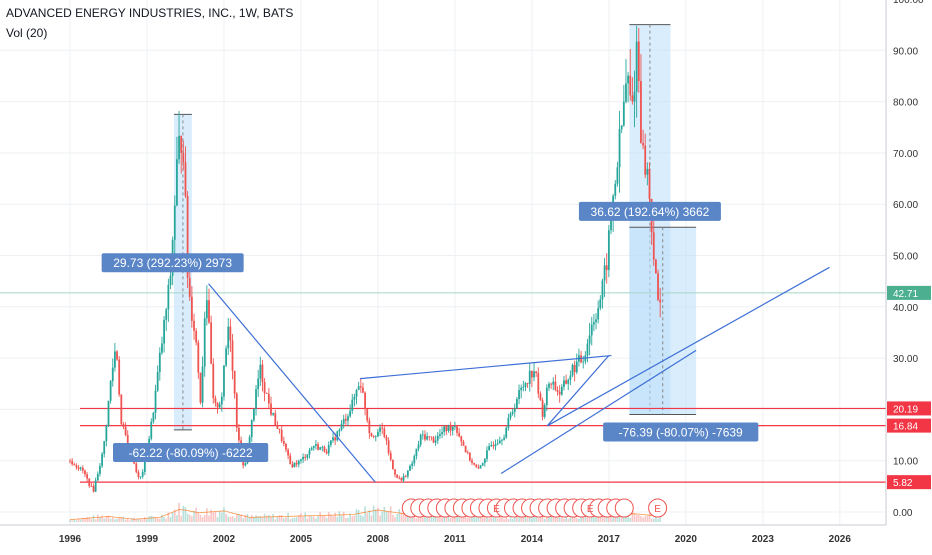 The height and width of the screenshot is (555, 932). What do you see at coordinates (905, 51) in the screenshot?
I see `y-tick-label: 90.00` at bounding box center [905, 51].